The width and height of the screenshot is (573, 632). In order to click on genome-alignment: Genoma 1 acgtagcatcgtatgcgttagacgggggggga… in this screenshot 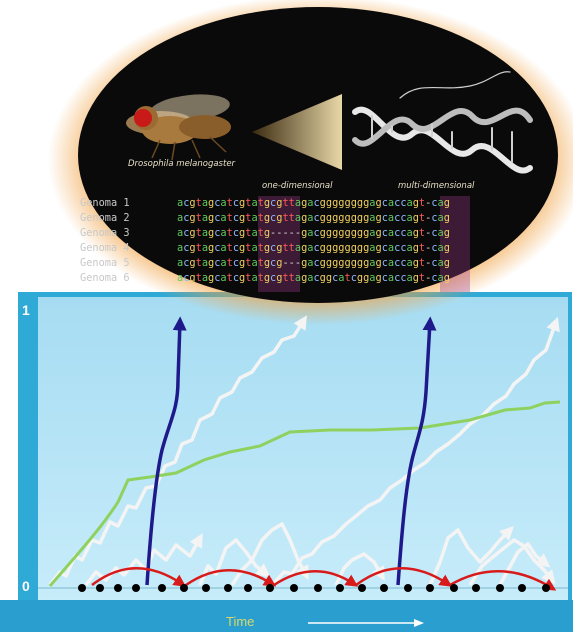, I will do `click(315, 244)`.